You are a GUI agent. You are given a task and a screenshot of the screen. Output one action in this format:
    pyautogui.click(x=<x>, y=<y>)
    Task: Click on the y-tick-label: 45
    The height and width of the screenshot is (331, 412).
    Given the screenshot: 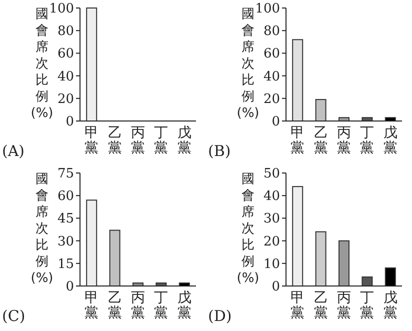 What is the action you would take?
    pyautogui.click(x=65, y=219)
    